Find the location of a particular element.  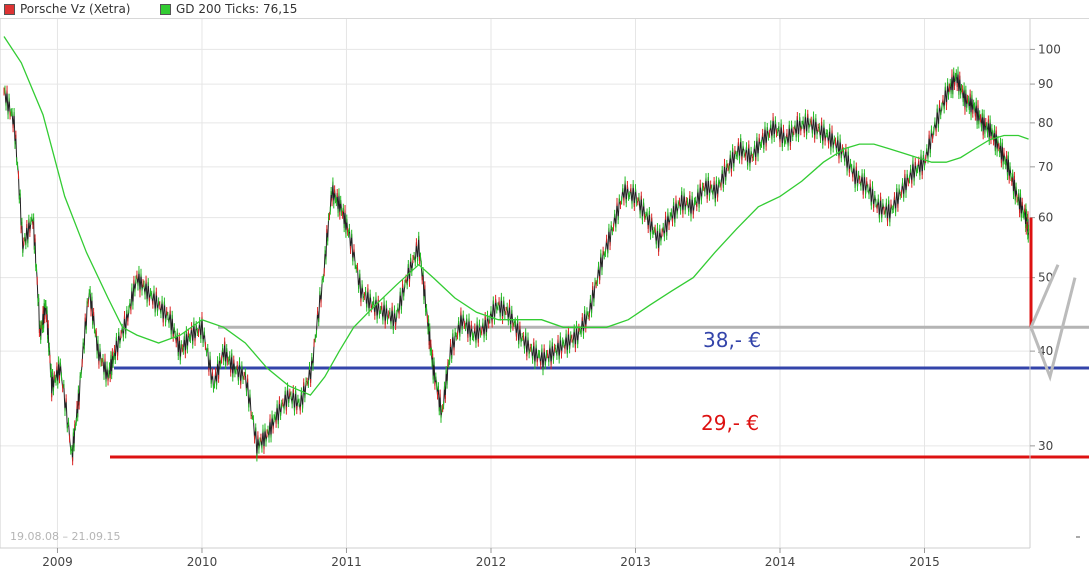

y-tick-label: 80 is located at coordinates (1045, 123).